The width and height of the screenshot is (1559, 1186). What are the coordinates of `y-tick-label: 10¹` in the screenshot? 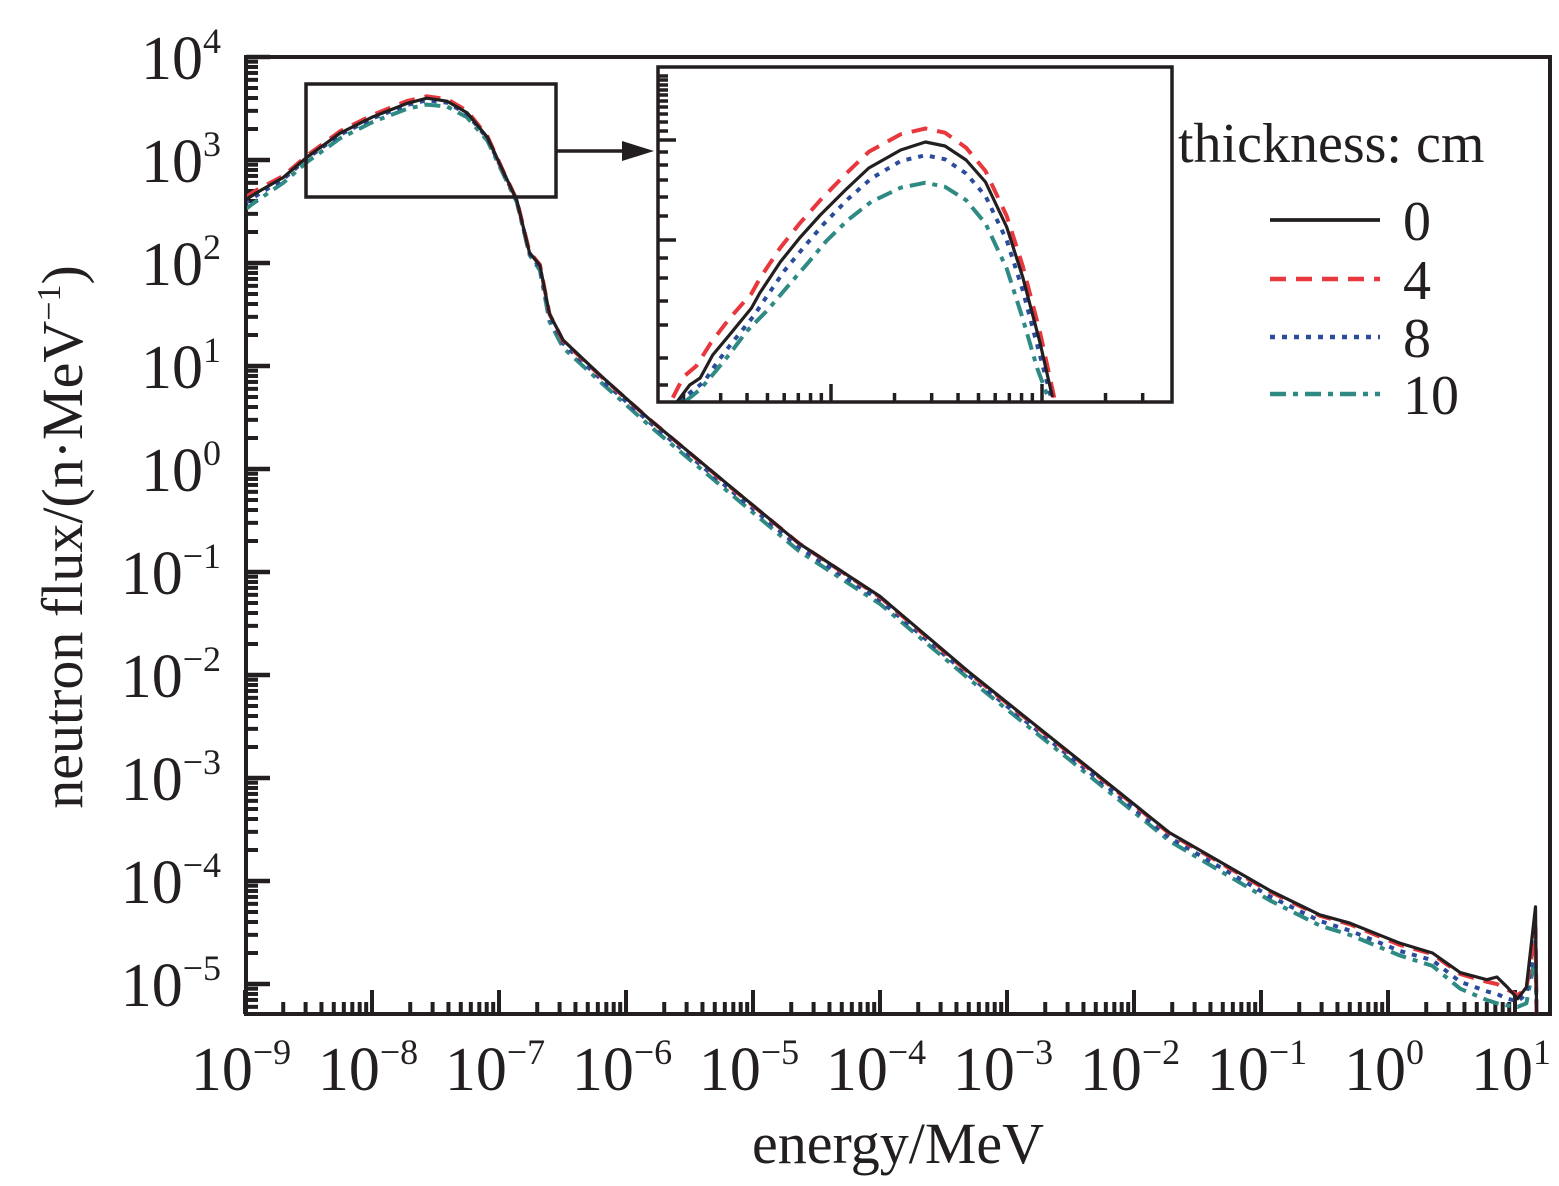 It's located at (181, 366).